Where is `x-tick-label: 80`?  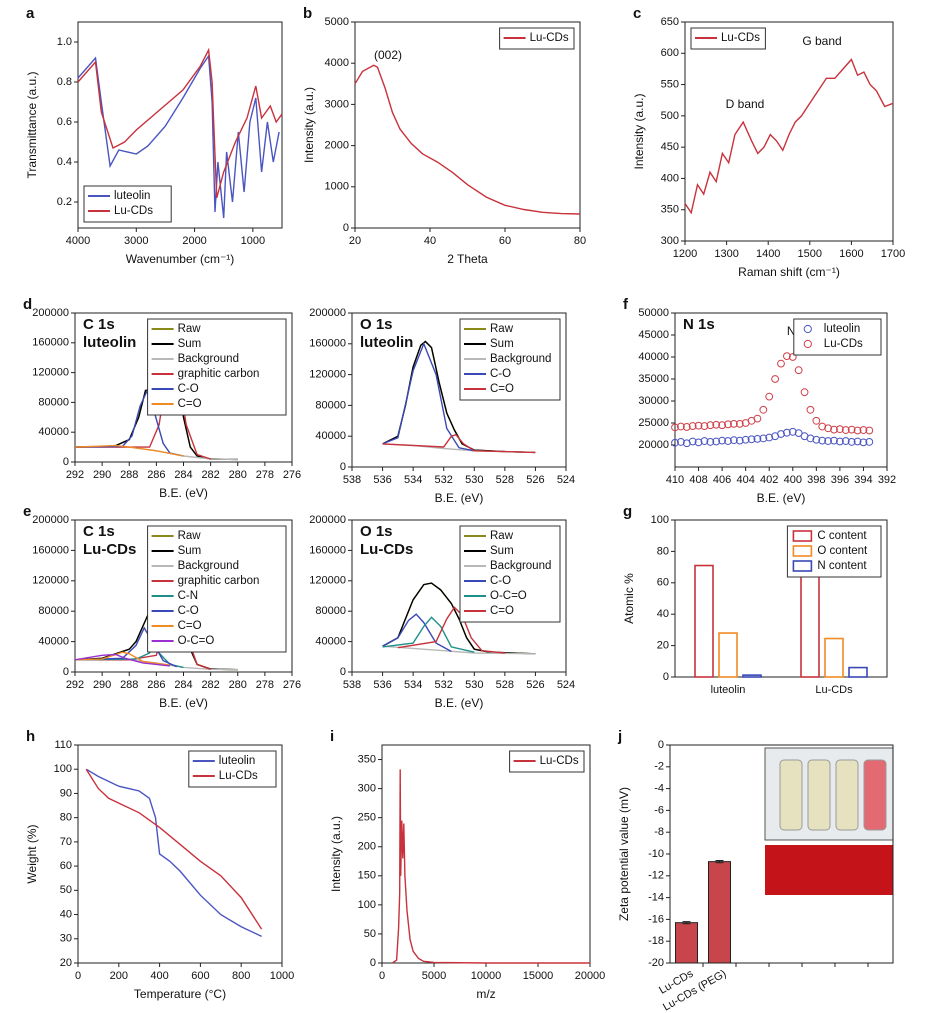 x-tick-label: 80 is located at coordinates (580, 241).